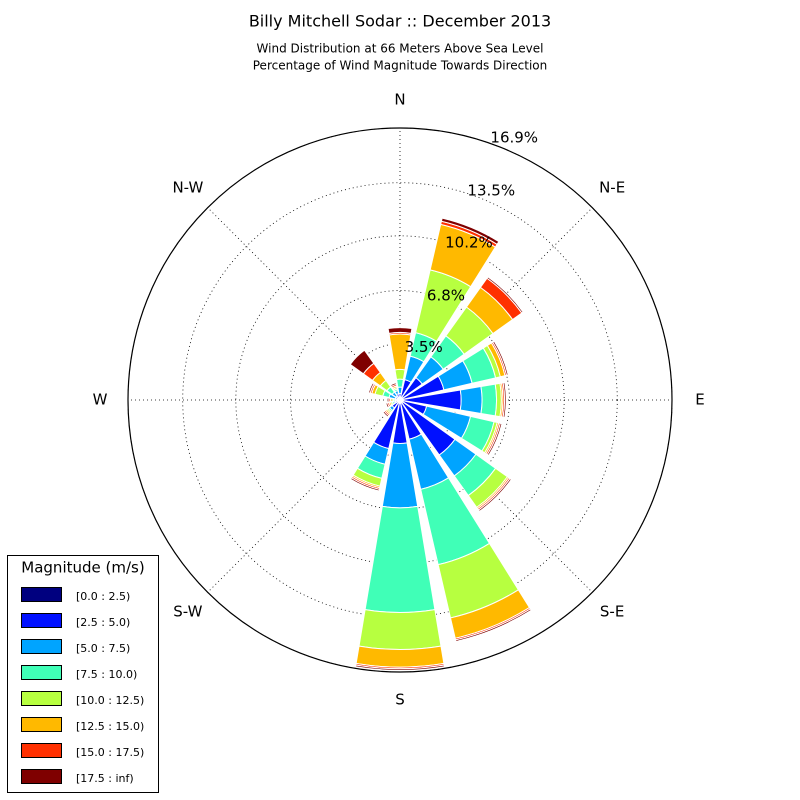 The image size is (800, 800). I want to click on legend-label: [5.0 : 7.5), so click(103, 648).